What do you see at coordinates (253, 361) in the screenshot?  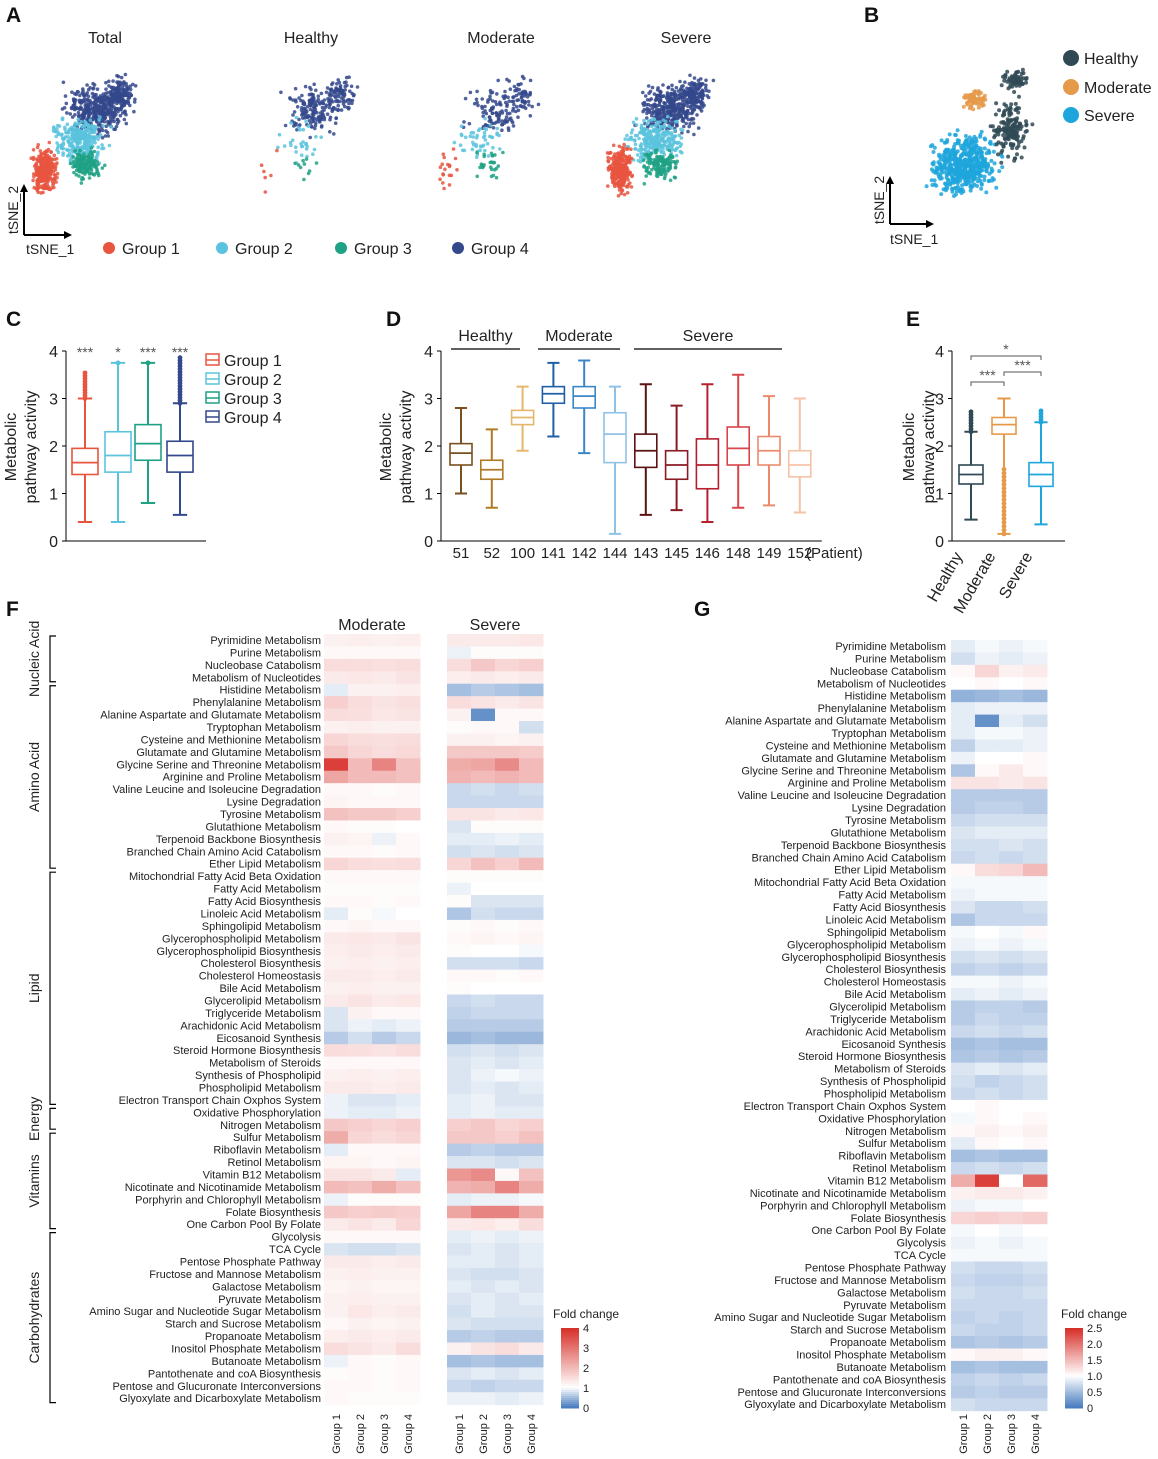 I see `c-legend-label: Group 1` at bounding box center [253, 361].